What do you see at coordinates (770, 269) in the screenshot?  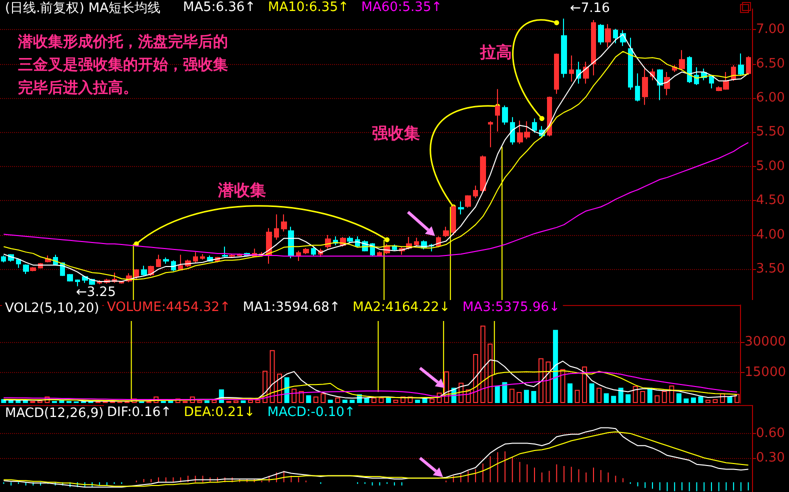 I see `y-tick-label: 3.50` at bounding box center [770, 269].